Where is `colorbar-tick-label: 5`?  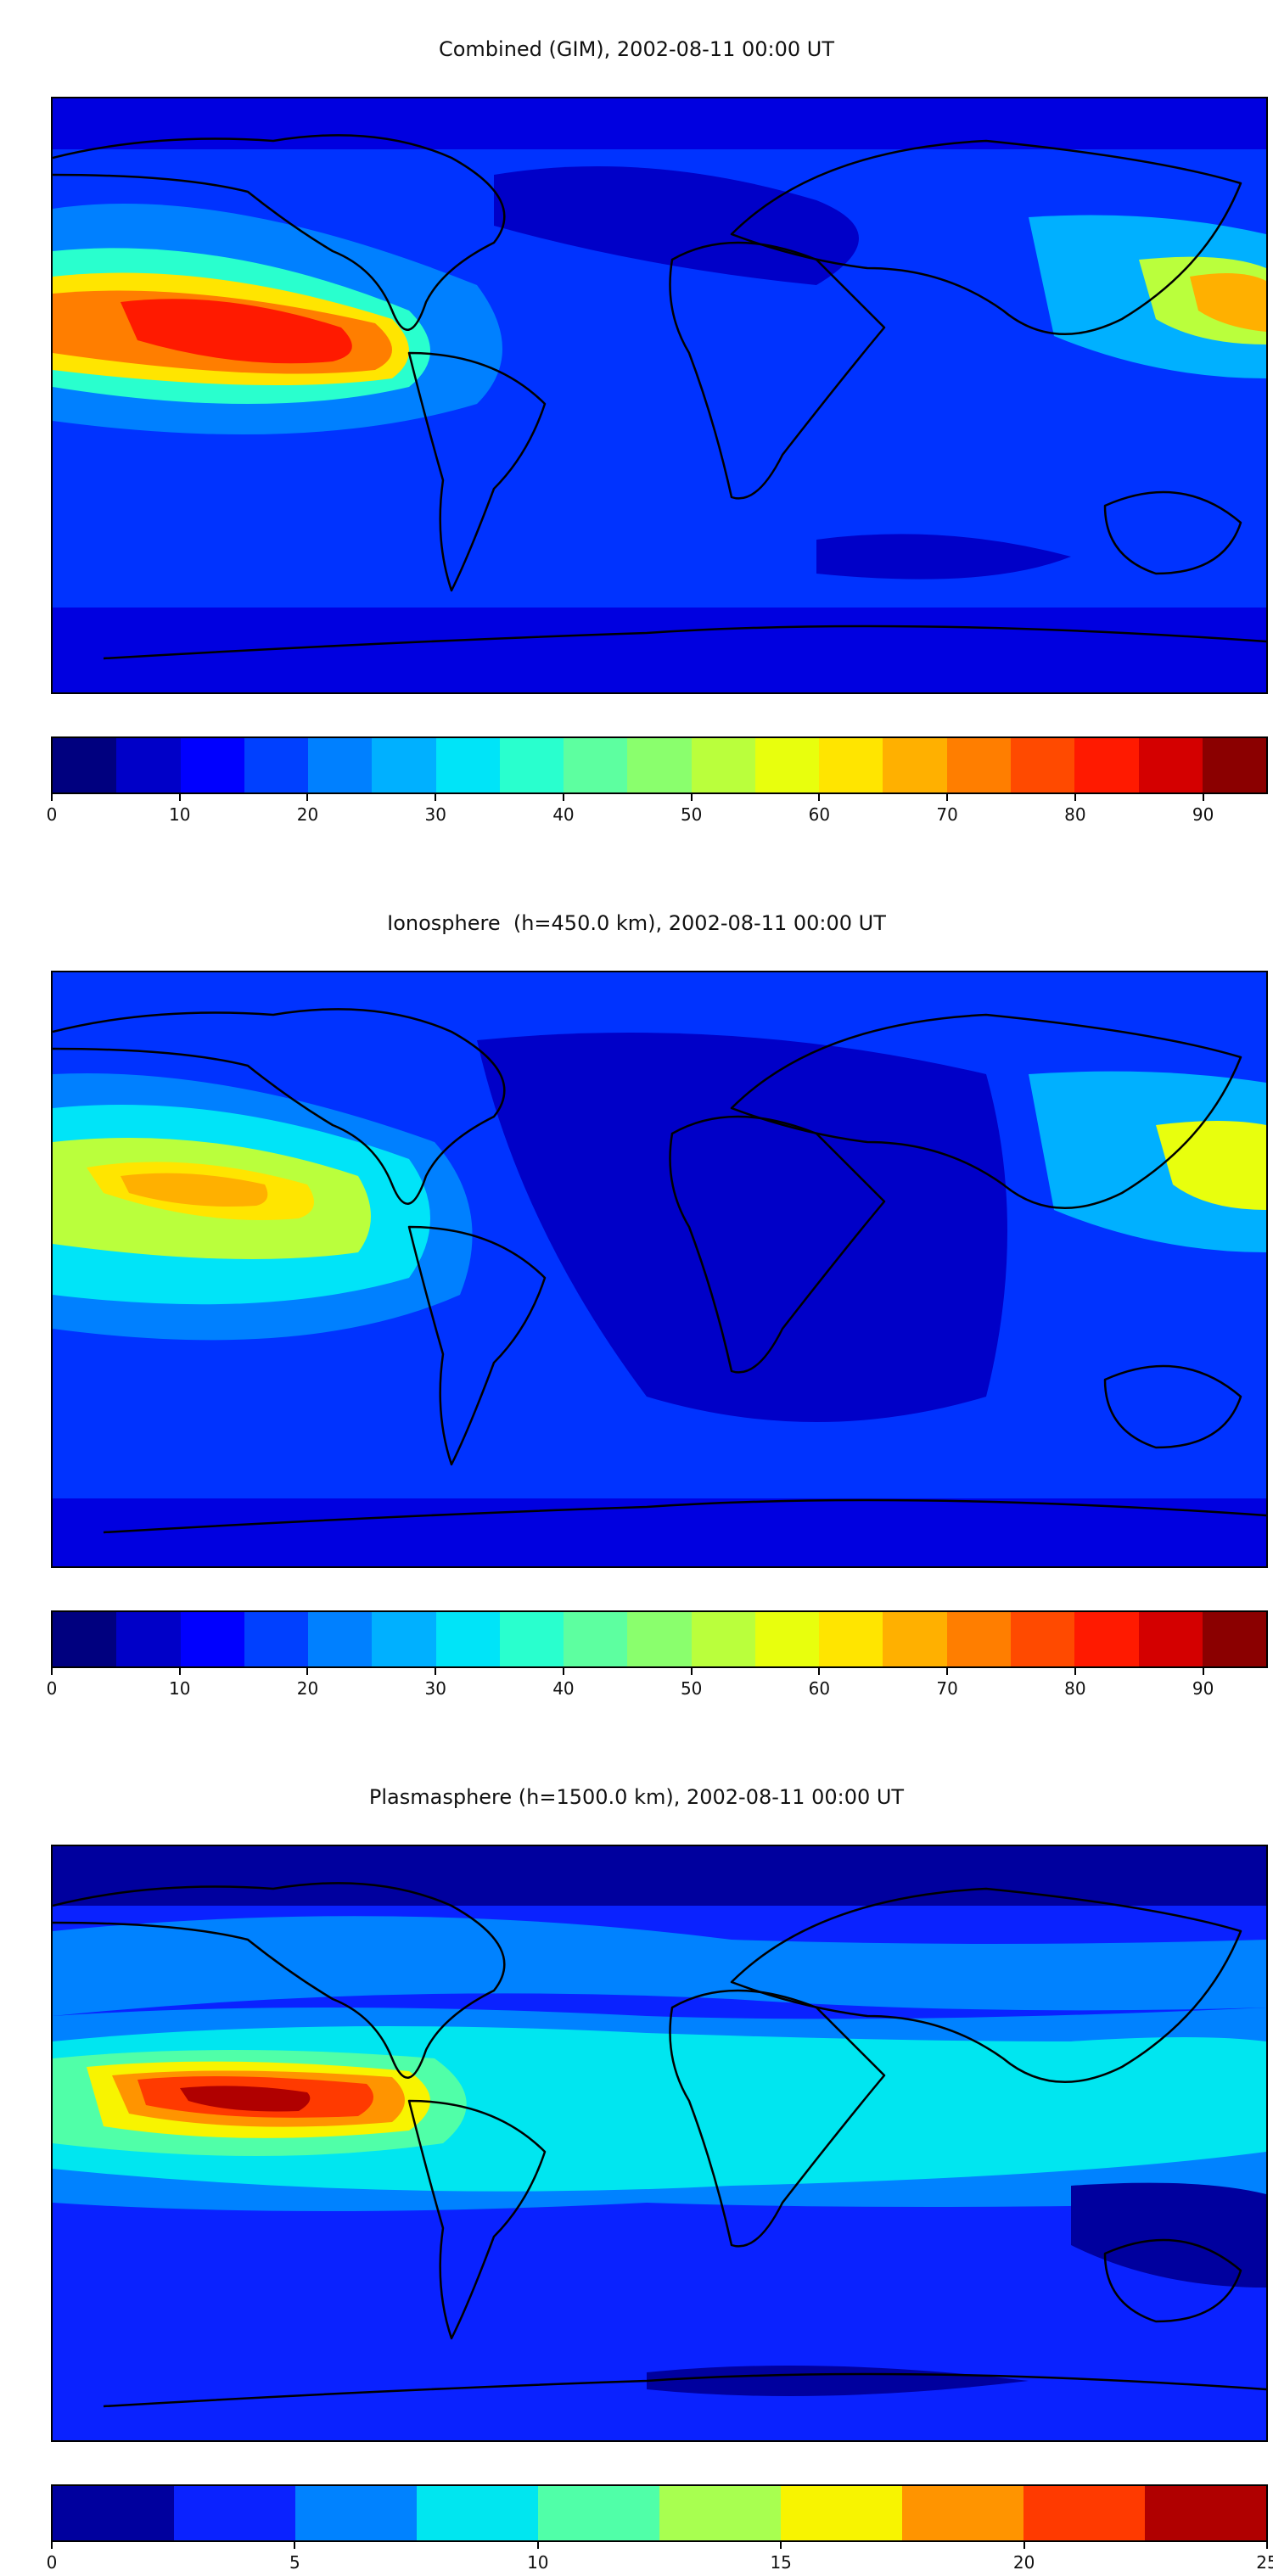 colorbar-tick-label: 5 is located at coordinates (295, 2562).